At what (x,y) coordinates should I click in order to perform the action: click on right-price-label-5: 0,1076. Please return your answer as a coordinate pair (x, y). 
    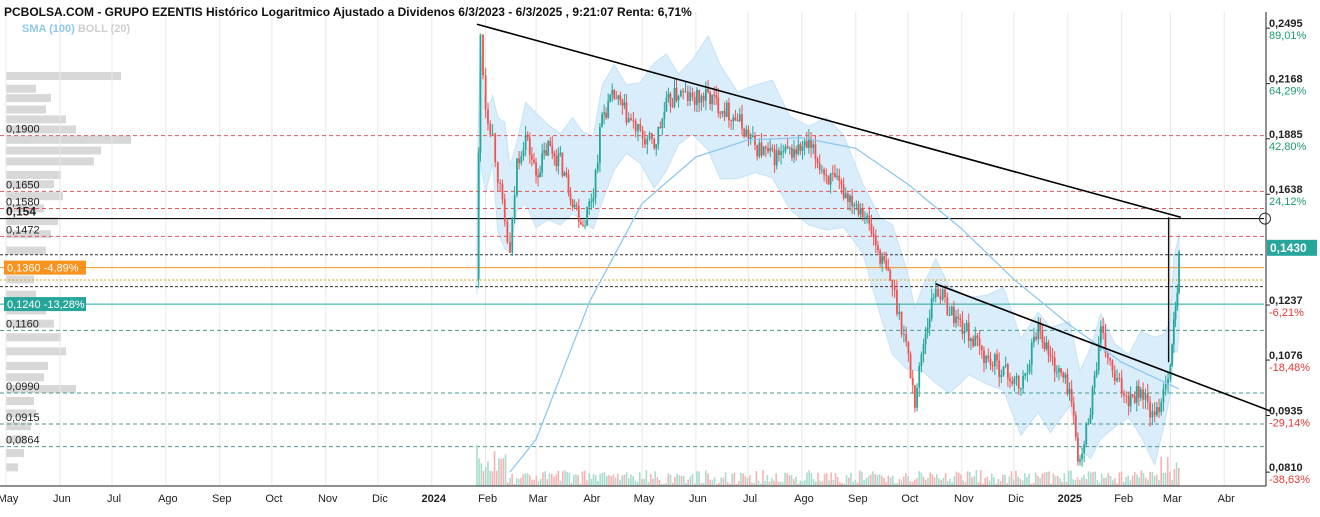
    Looking at the image, I should click on (1286, 356).